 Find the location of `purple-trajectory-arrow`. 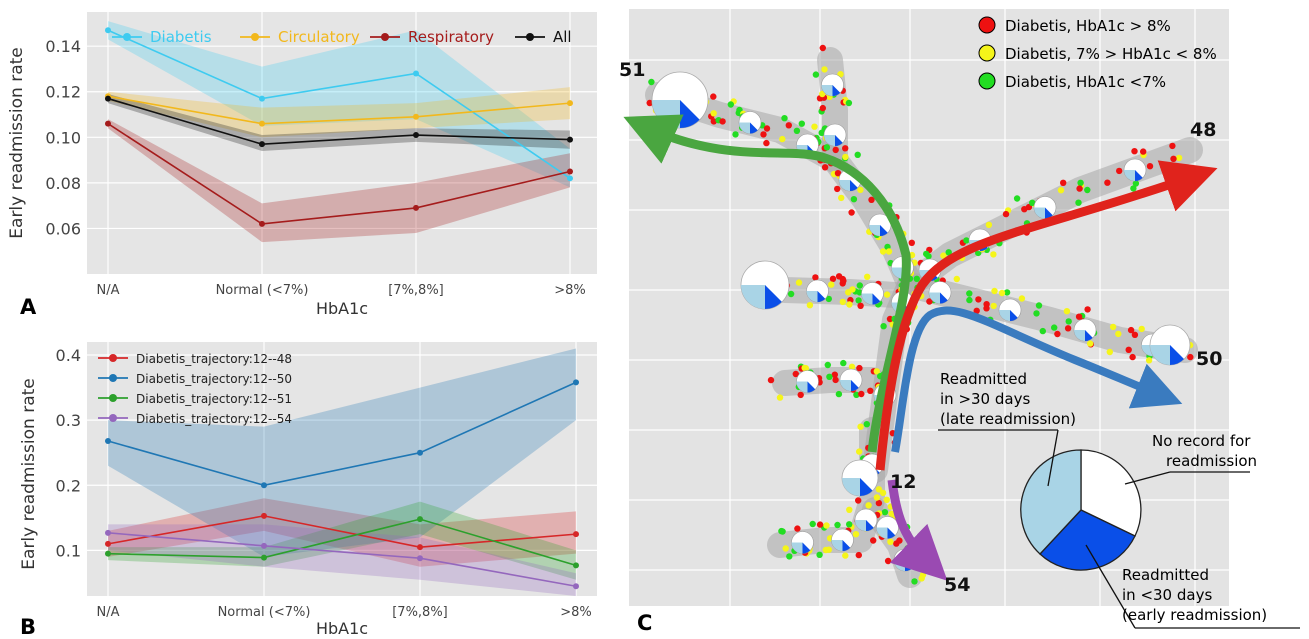

purple-trajectory-arrow is located at coordinates (917, 530).